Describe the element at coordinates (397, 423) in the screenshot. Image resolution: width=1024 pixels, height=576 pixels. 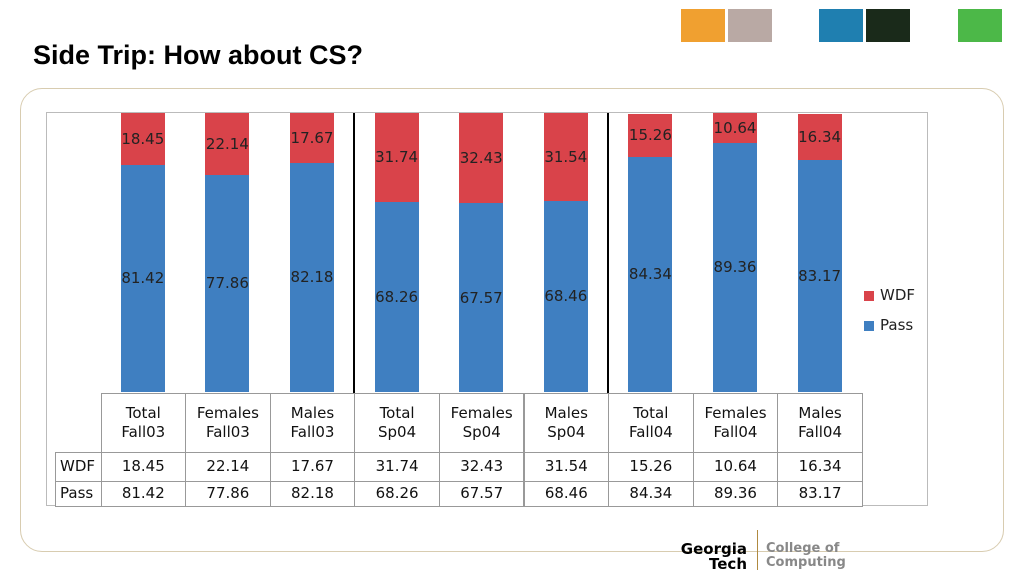
I see `table-header: Total Sp04` at that location.